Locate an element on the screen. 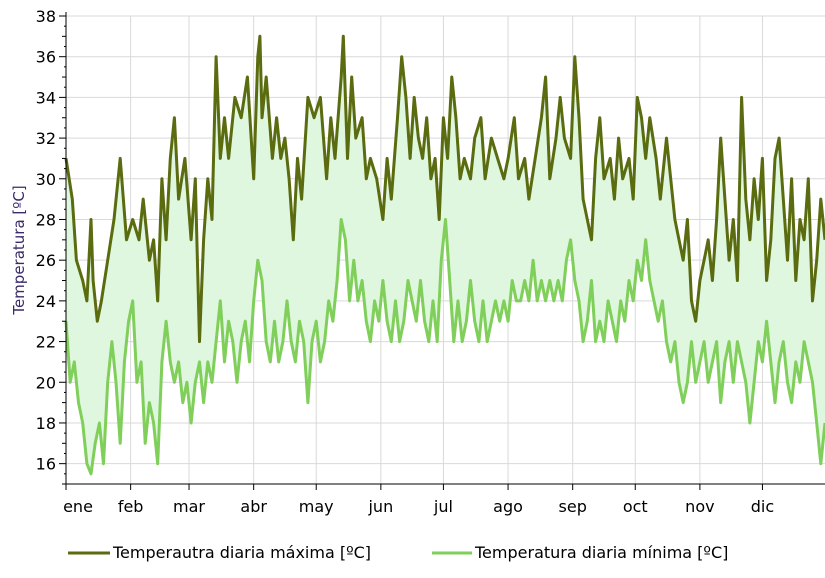 The width and height of the screenshot is (825, 578). legend-label-min: Temperatura diaria mínima [ºC] is located at coordinates (601, 552).